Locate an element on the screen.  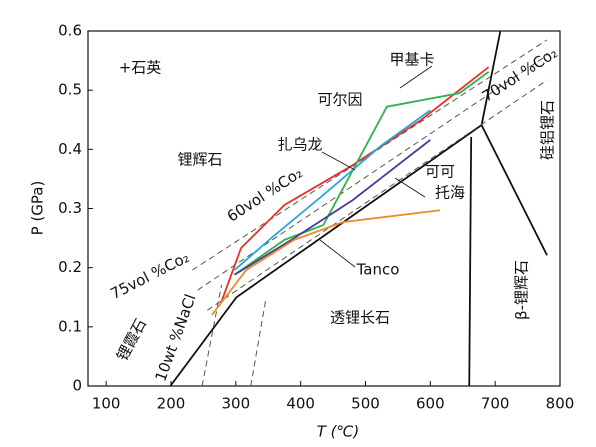
x-tick-label: 100 is located at coordinates (106, 404).